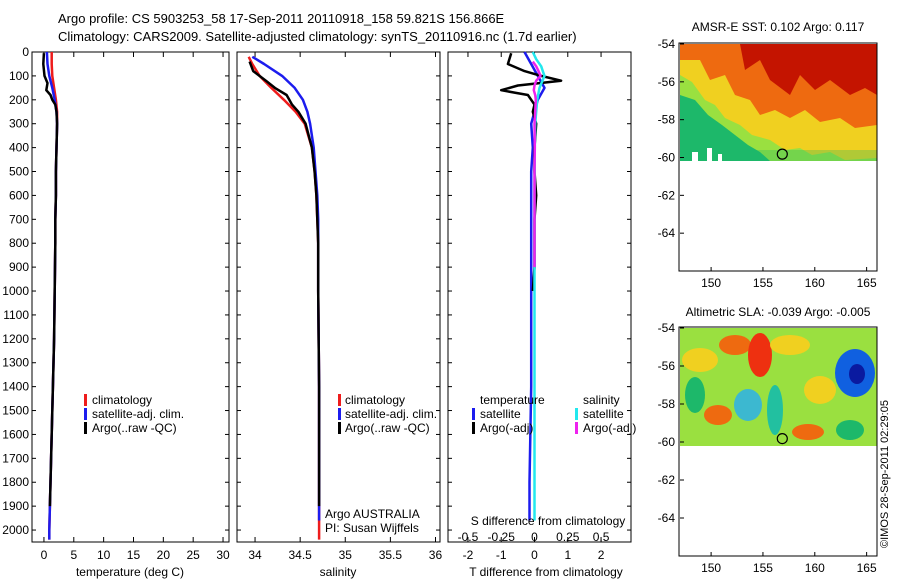  What do you see at coordinates (19, 195) in the screenshot?
I see `y-tick-label: 600` at bounding box center [19, 195].